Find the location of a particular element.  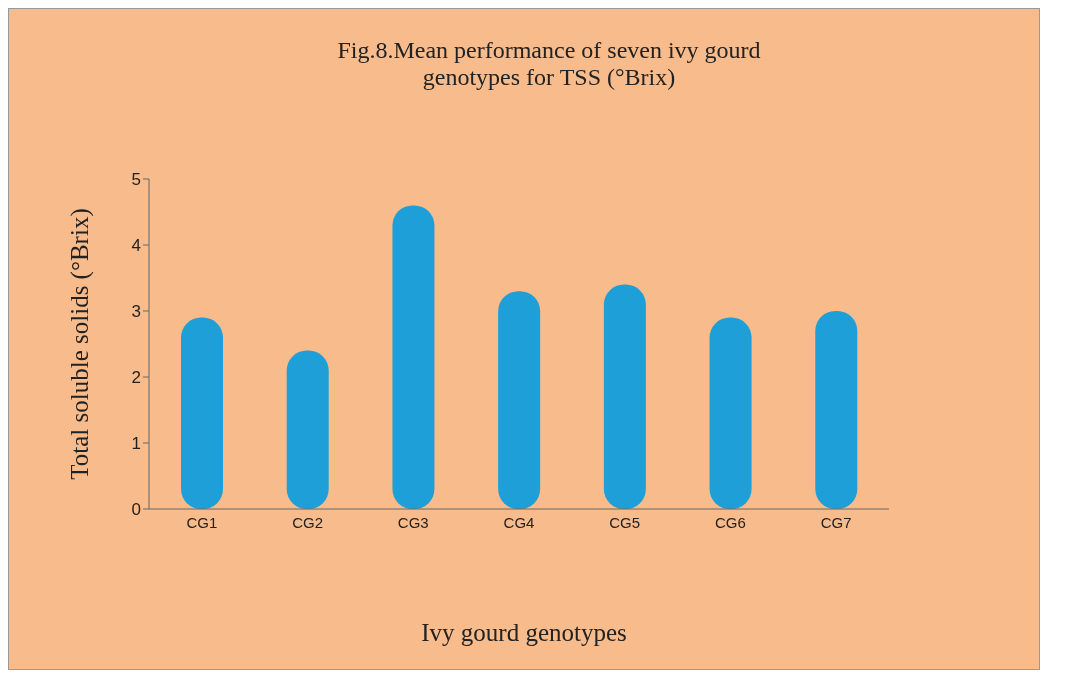

y-tick-label: 4 is located at coordinates (136, 246).